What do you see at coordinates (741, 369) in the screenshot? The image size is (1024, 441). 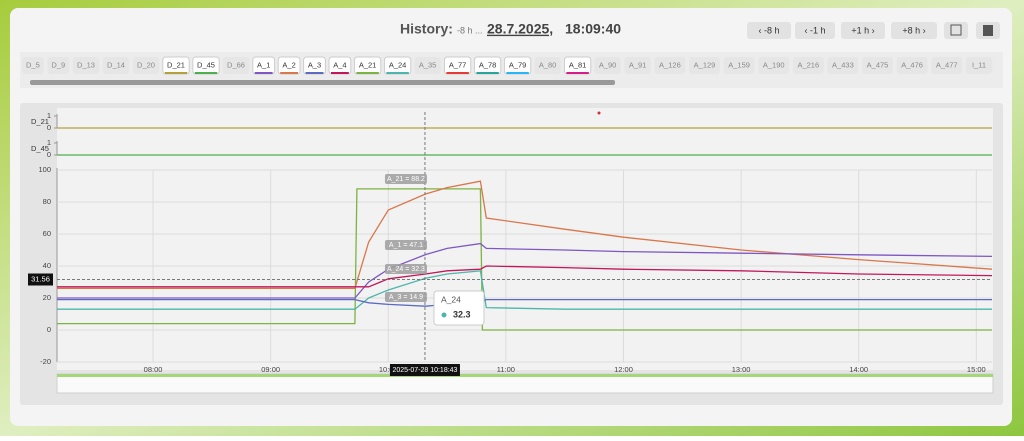 I see `x-tick-label: 13:00` at bounding box center [741, 369].